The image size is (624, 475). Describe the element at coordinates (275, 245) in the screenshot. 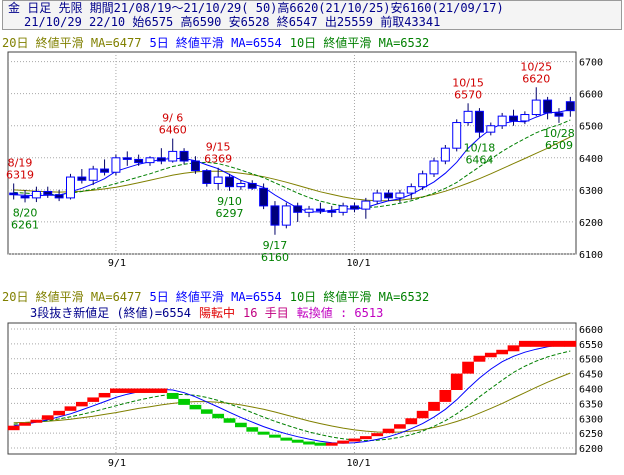

I see `trough-date-label: 9/17` at that location.